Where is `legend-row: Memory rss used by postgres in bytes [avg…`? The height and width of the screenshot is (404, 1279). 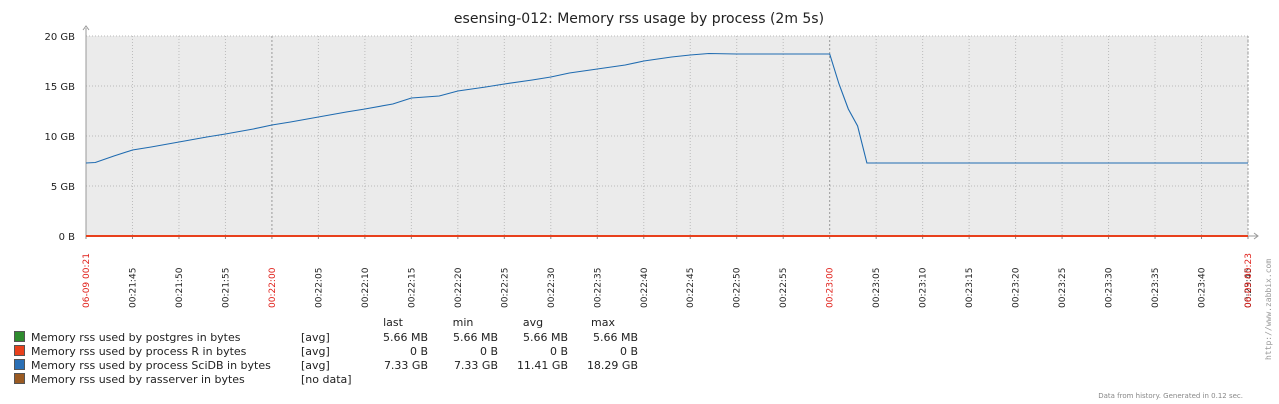
legend-row: Memory rss used by postgres in bytes [avg… is located at coordinates (326, 338).